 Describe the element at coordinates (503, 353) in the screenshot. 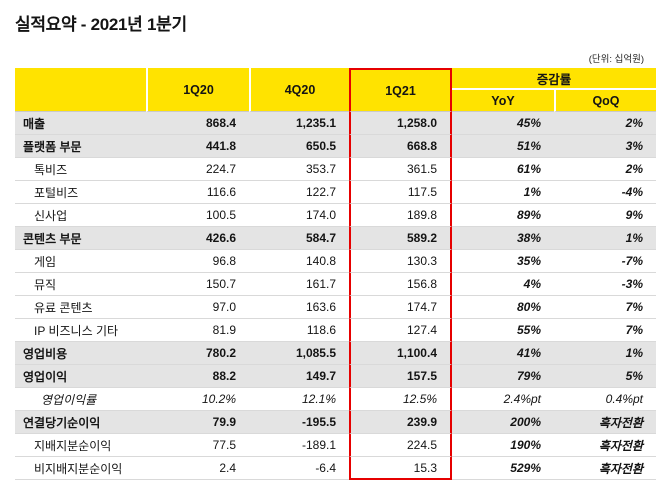

I see `value-yoy: 41%` at that location.